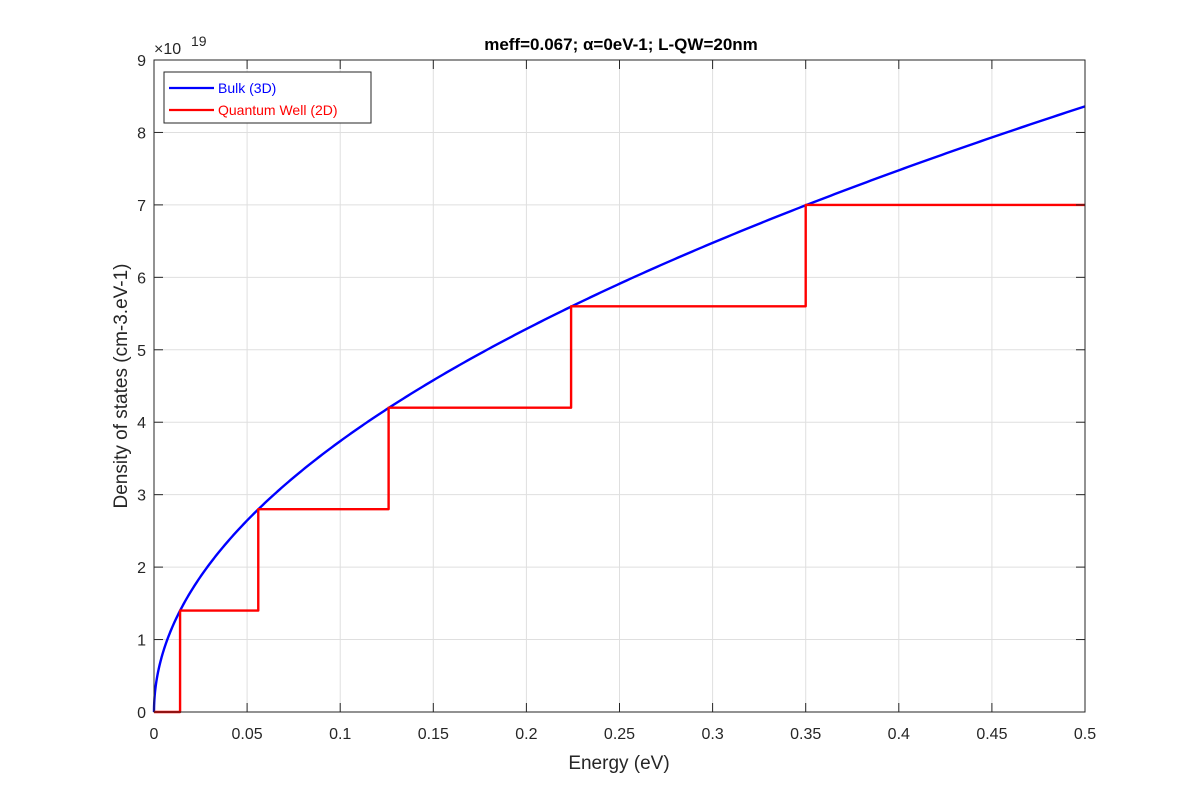  I want to click on x-tick-label: 0.5, so click(1085, 734).